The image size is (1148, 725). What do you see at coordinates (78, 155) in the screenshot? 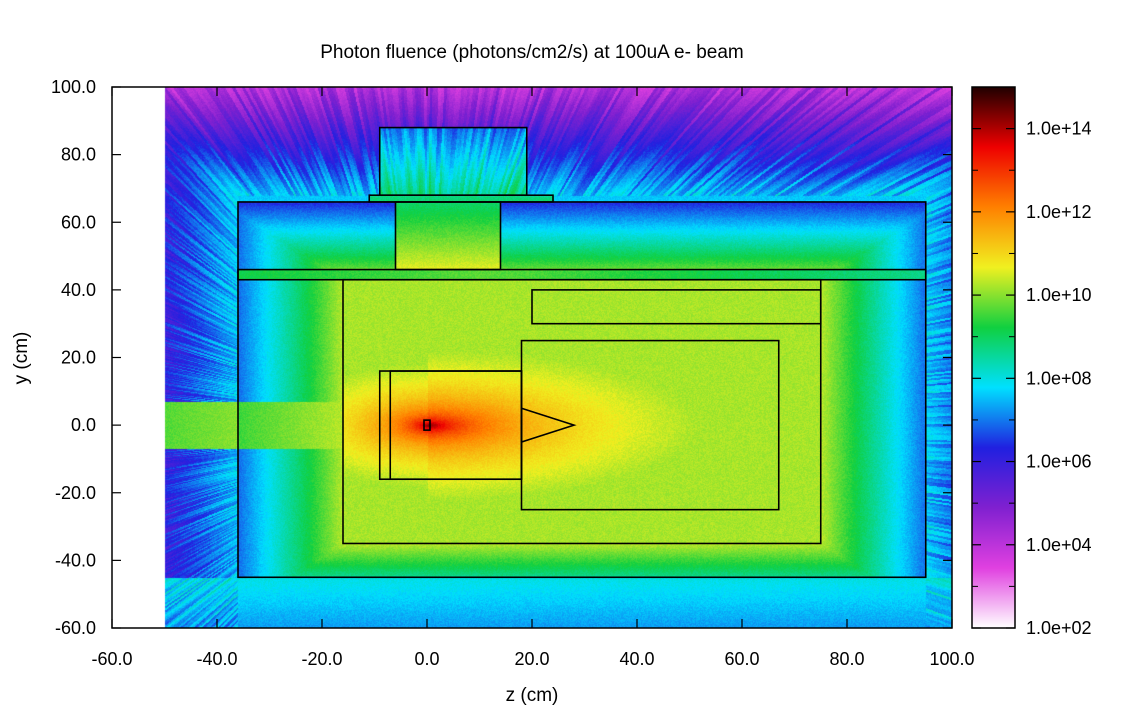
I see `y-tick-label: 80.0` at bounding box center [78, 155].